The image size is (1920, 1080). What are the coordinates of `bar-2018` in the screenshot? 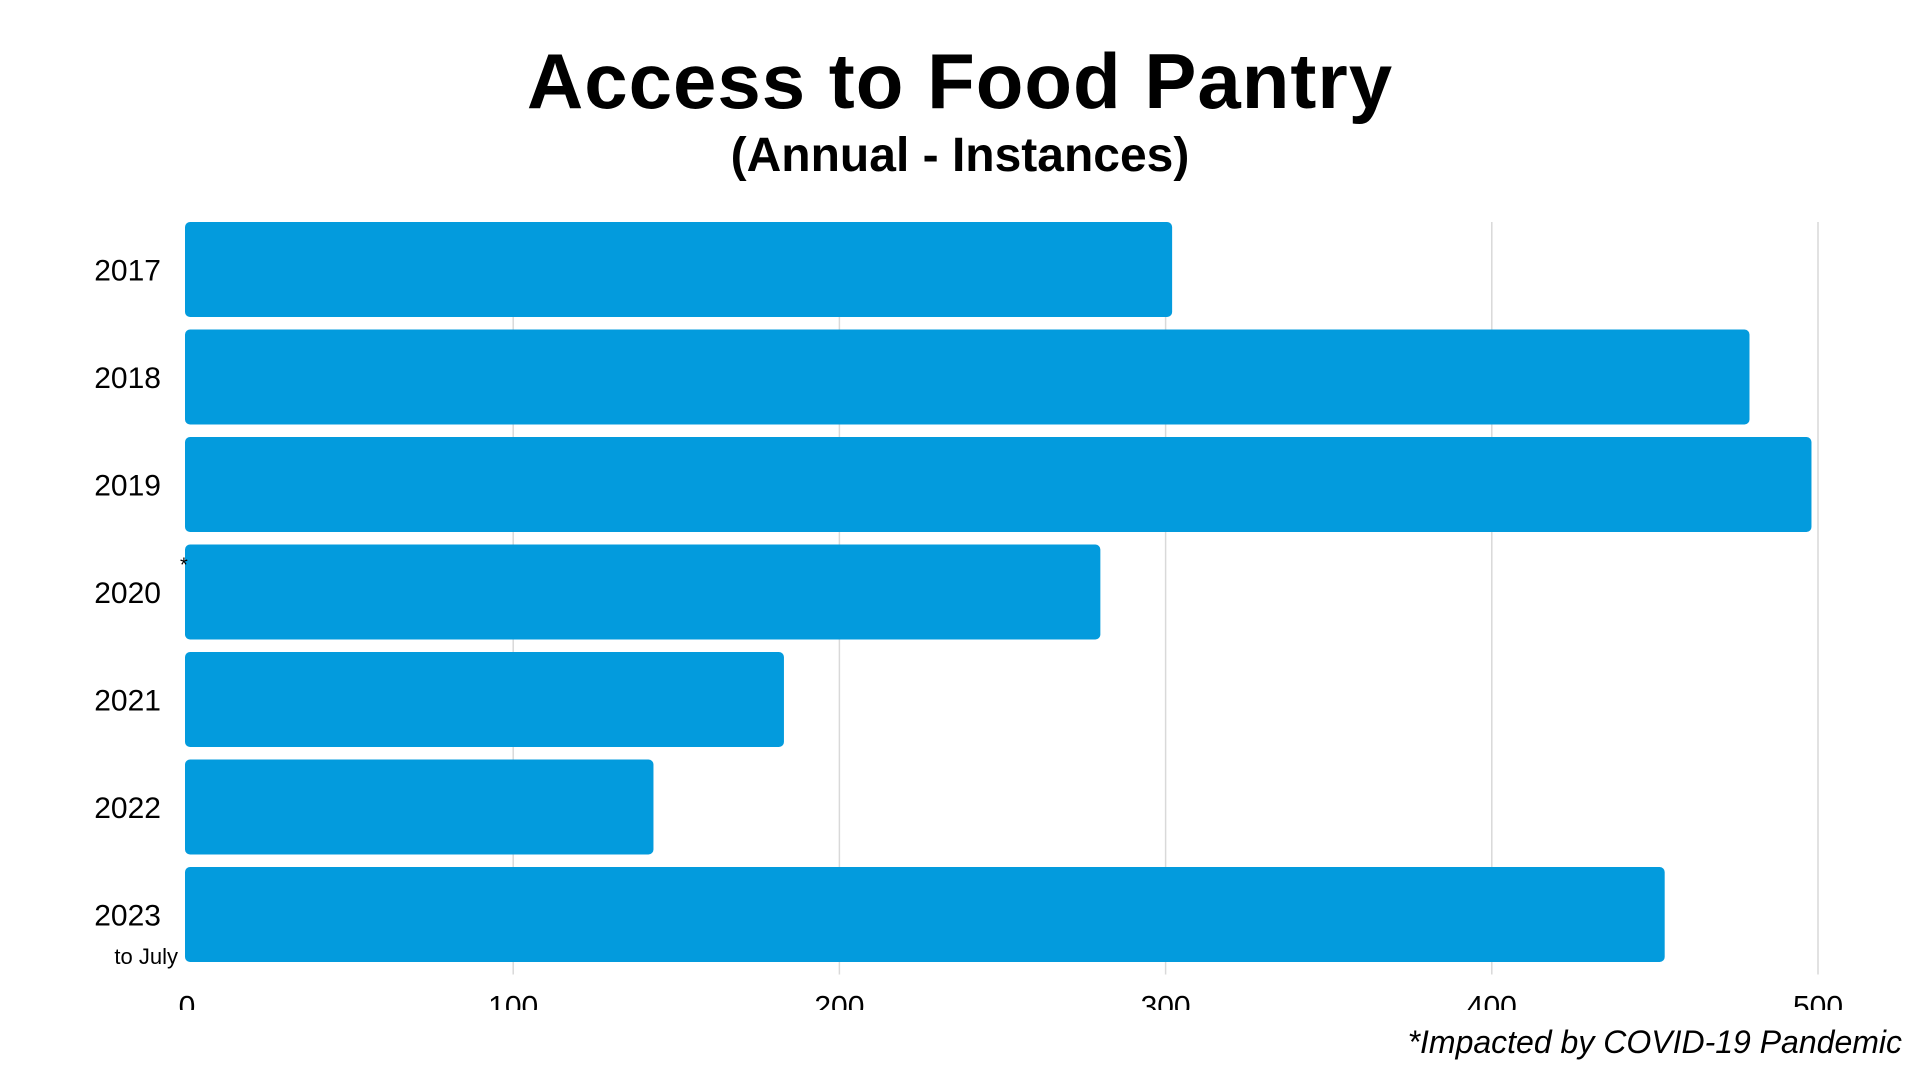 It's located at (967, 377).